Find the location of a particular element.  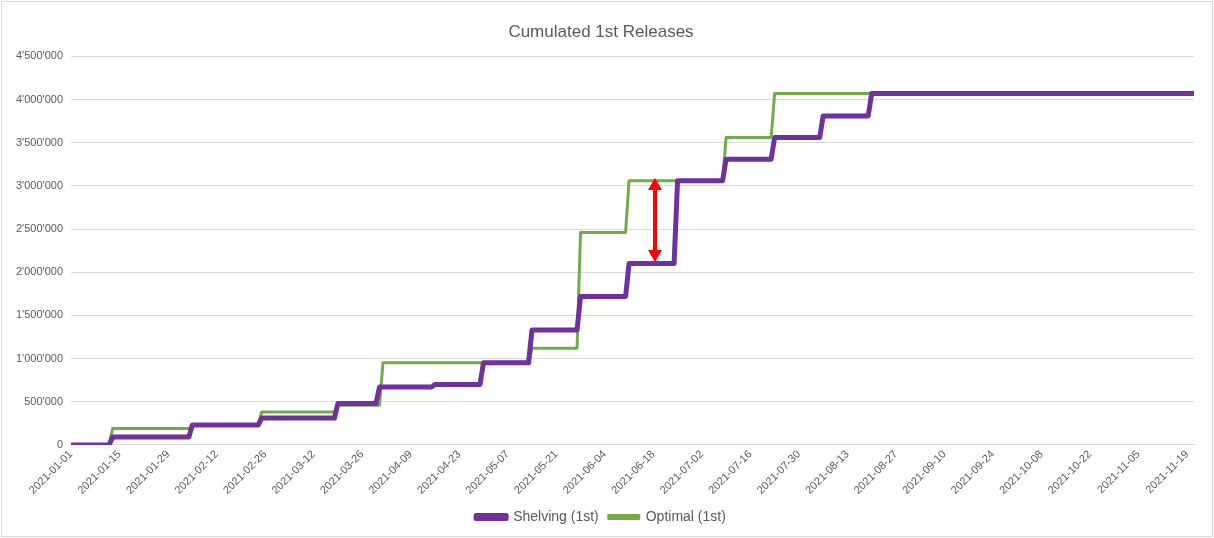

legend-label: Optimal (1st) is located at coordinates (685, 515).